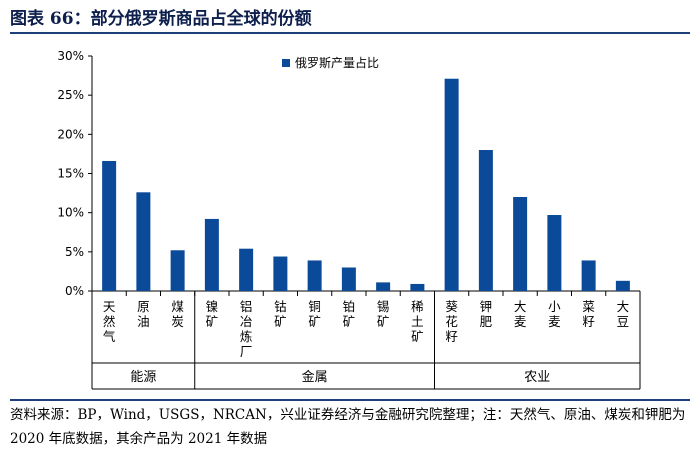 The width and height of the screenshot is (700, 457). I want to click on category-label: 铂矿, so click(349, 314).